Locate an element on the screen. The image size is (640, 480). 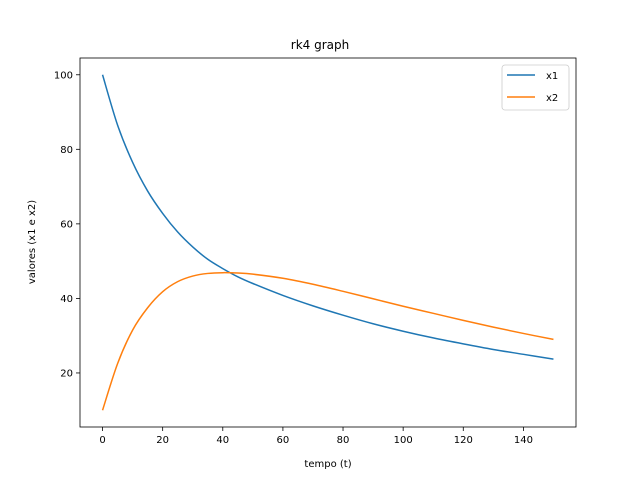
x-tick-label: 120 is located at coordinates (463, 440).